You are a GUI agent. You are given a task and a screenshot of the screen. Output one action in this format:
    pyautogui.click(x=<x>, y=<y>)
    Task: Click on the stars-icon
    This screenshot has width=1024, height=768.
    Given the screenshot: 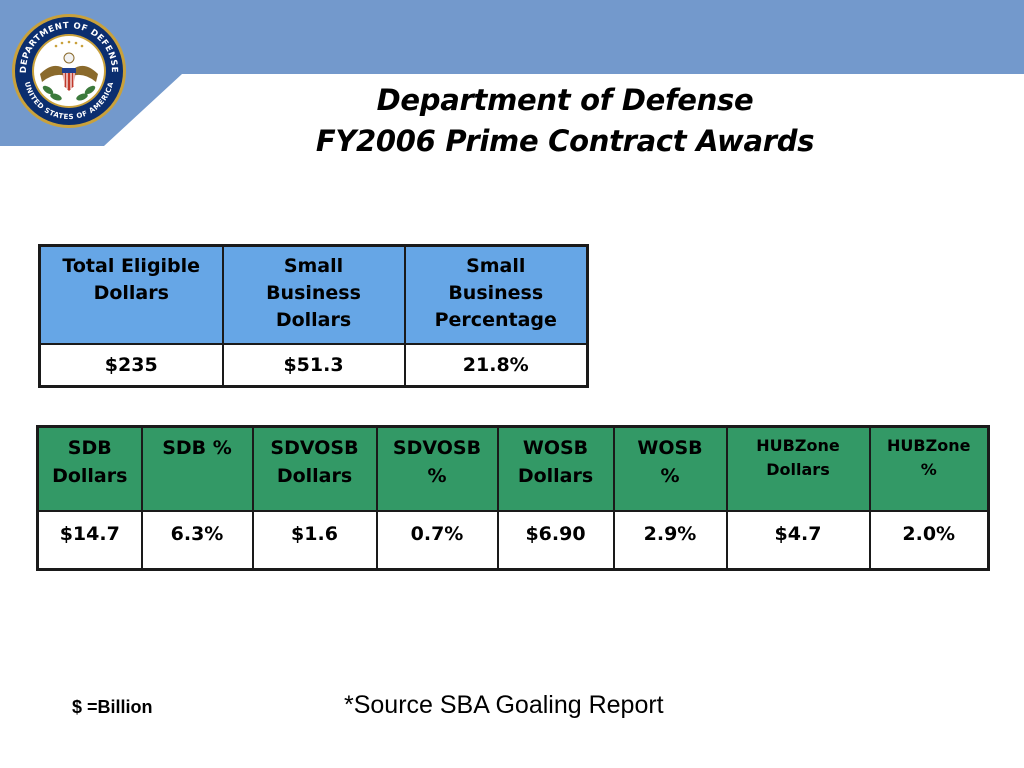 What is the action you would take?
    pyautogui.click(x=69, y=44)
    